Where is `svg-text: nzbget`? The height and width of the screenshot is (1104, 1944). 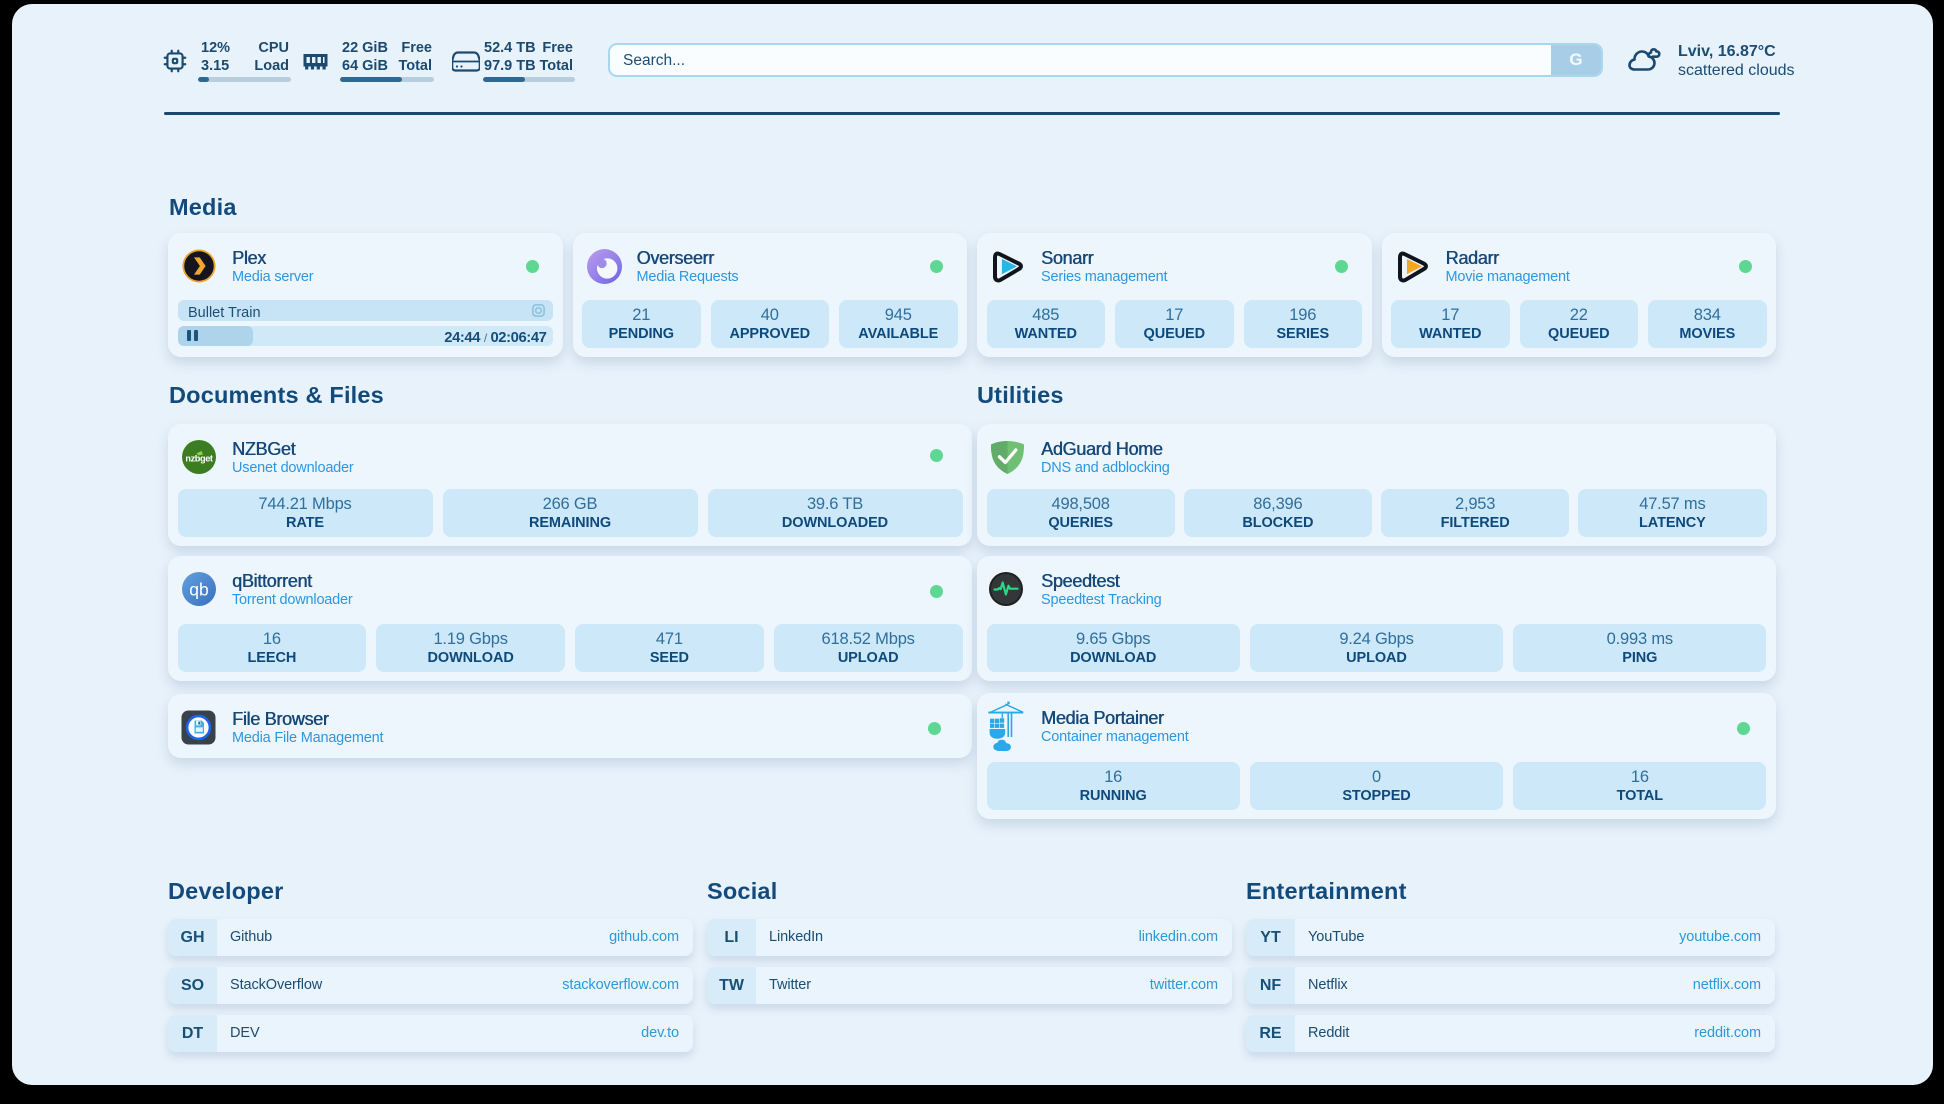 svg-text: nzbget is located at coordinates (199, 459).